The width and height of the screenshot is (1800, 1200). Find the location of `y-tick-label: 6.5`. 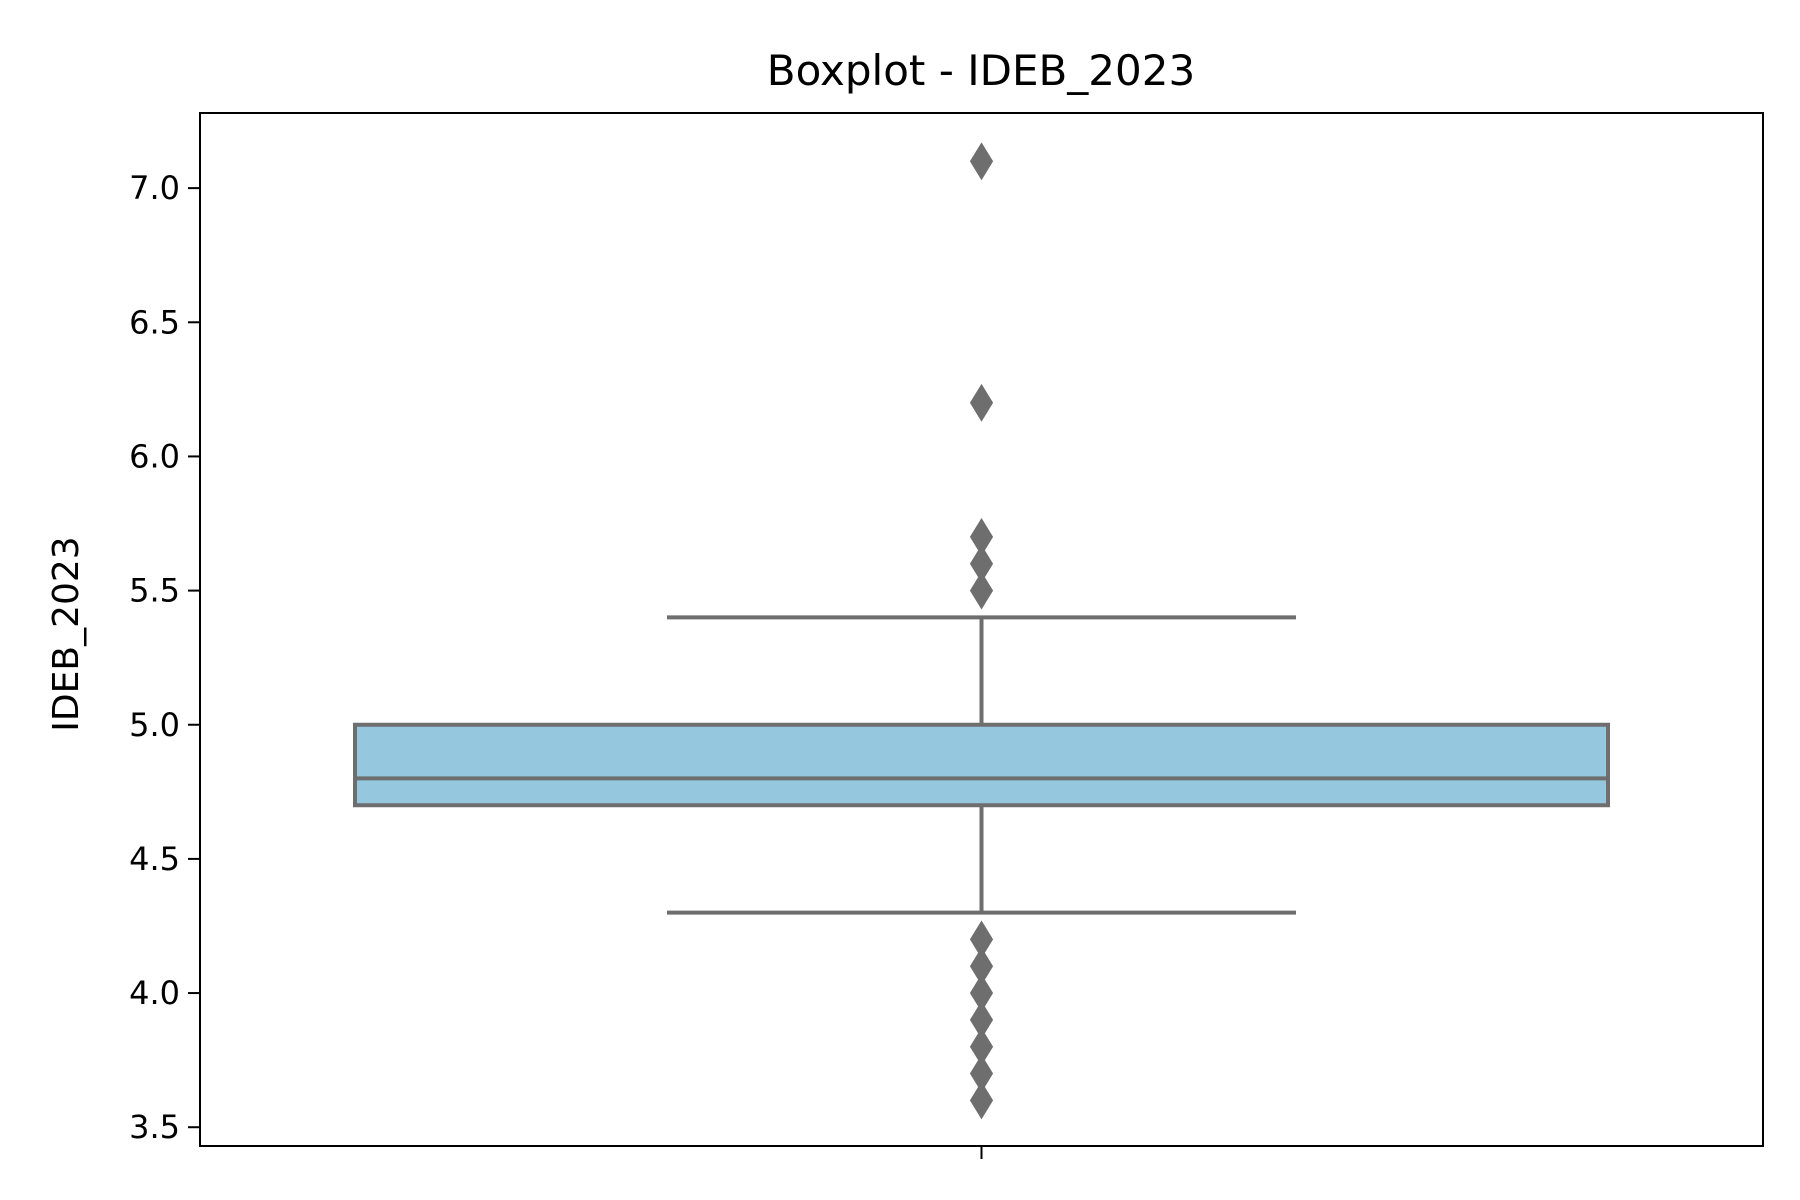

y-tick-label: 6.5 is located at coordinates (154, 322).